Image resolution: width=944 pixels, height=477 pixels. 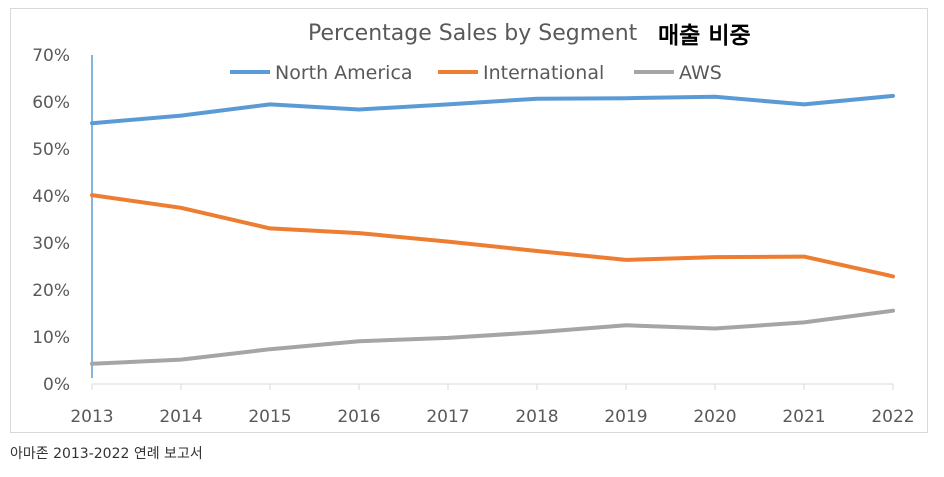 I want to click on x-tick-label: 2017, so click(x=447, y=417).